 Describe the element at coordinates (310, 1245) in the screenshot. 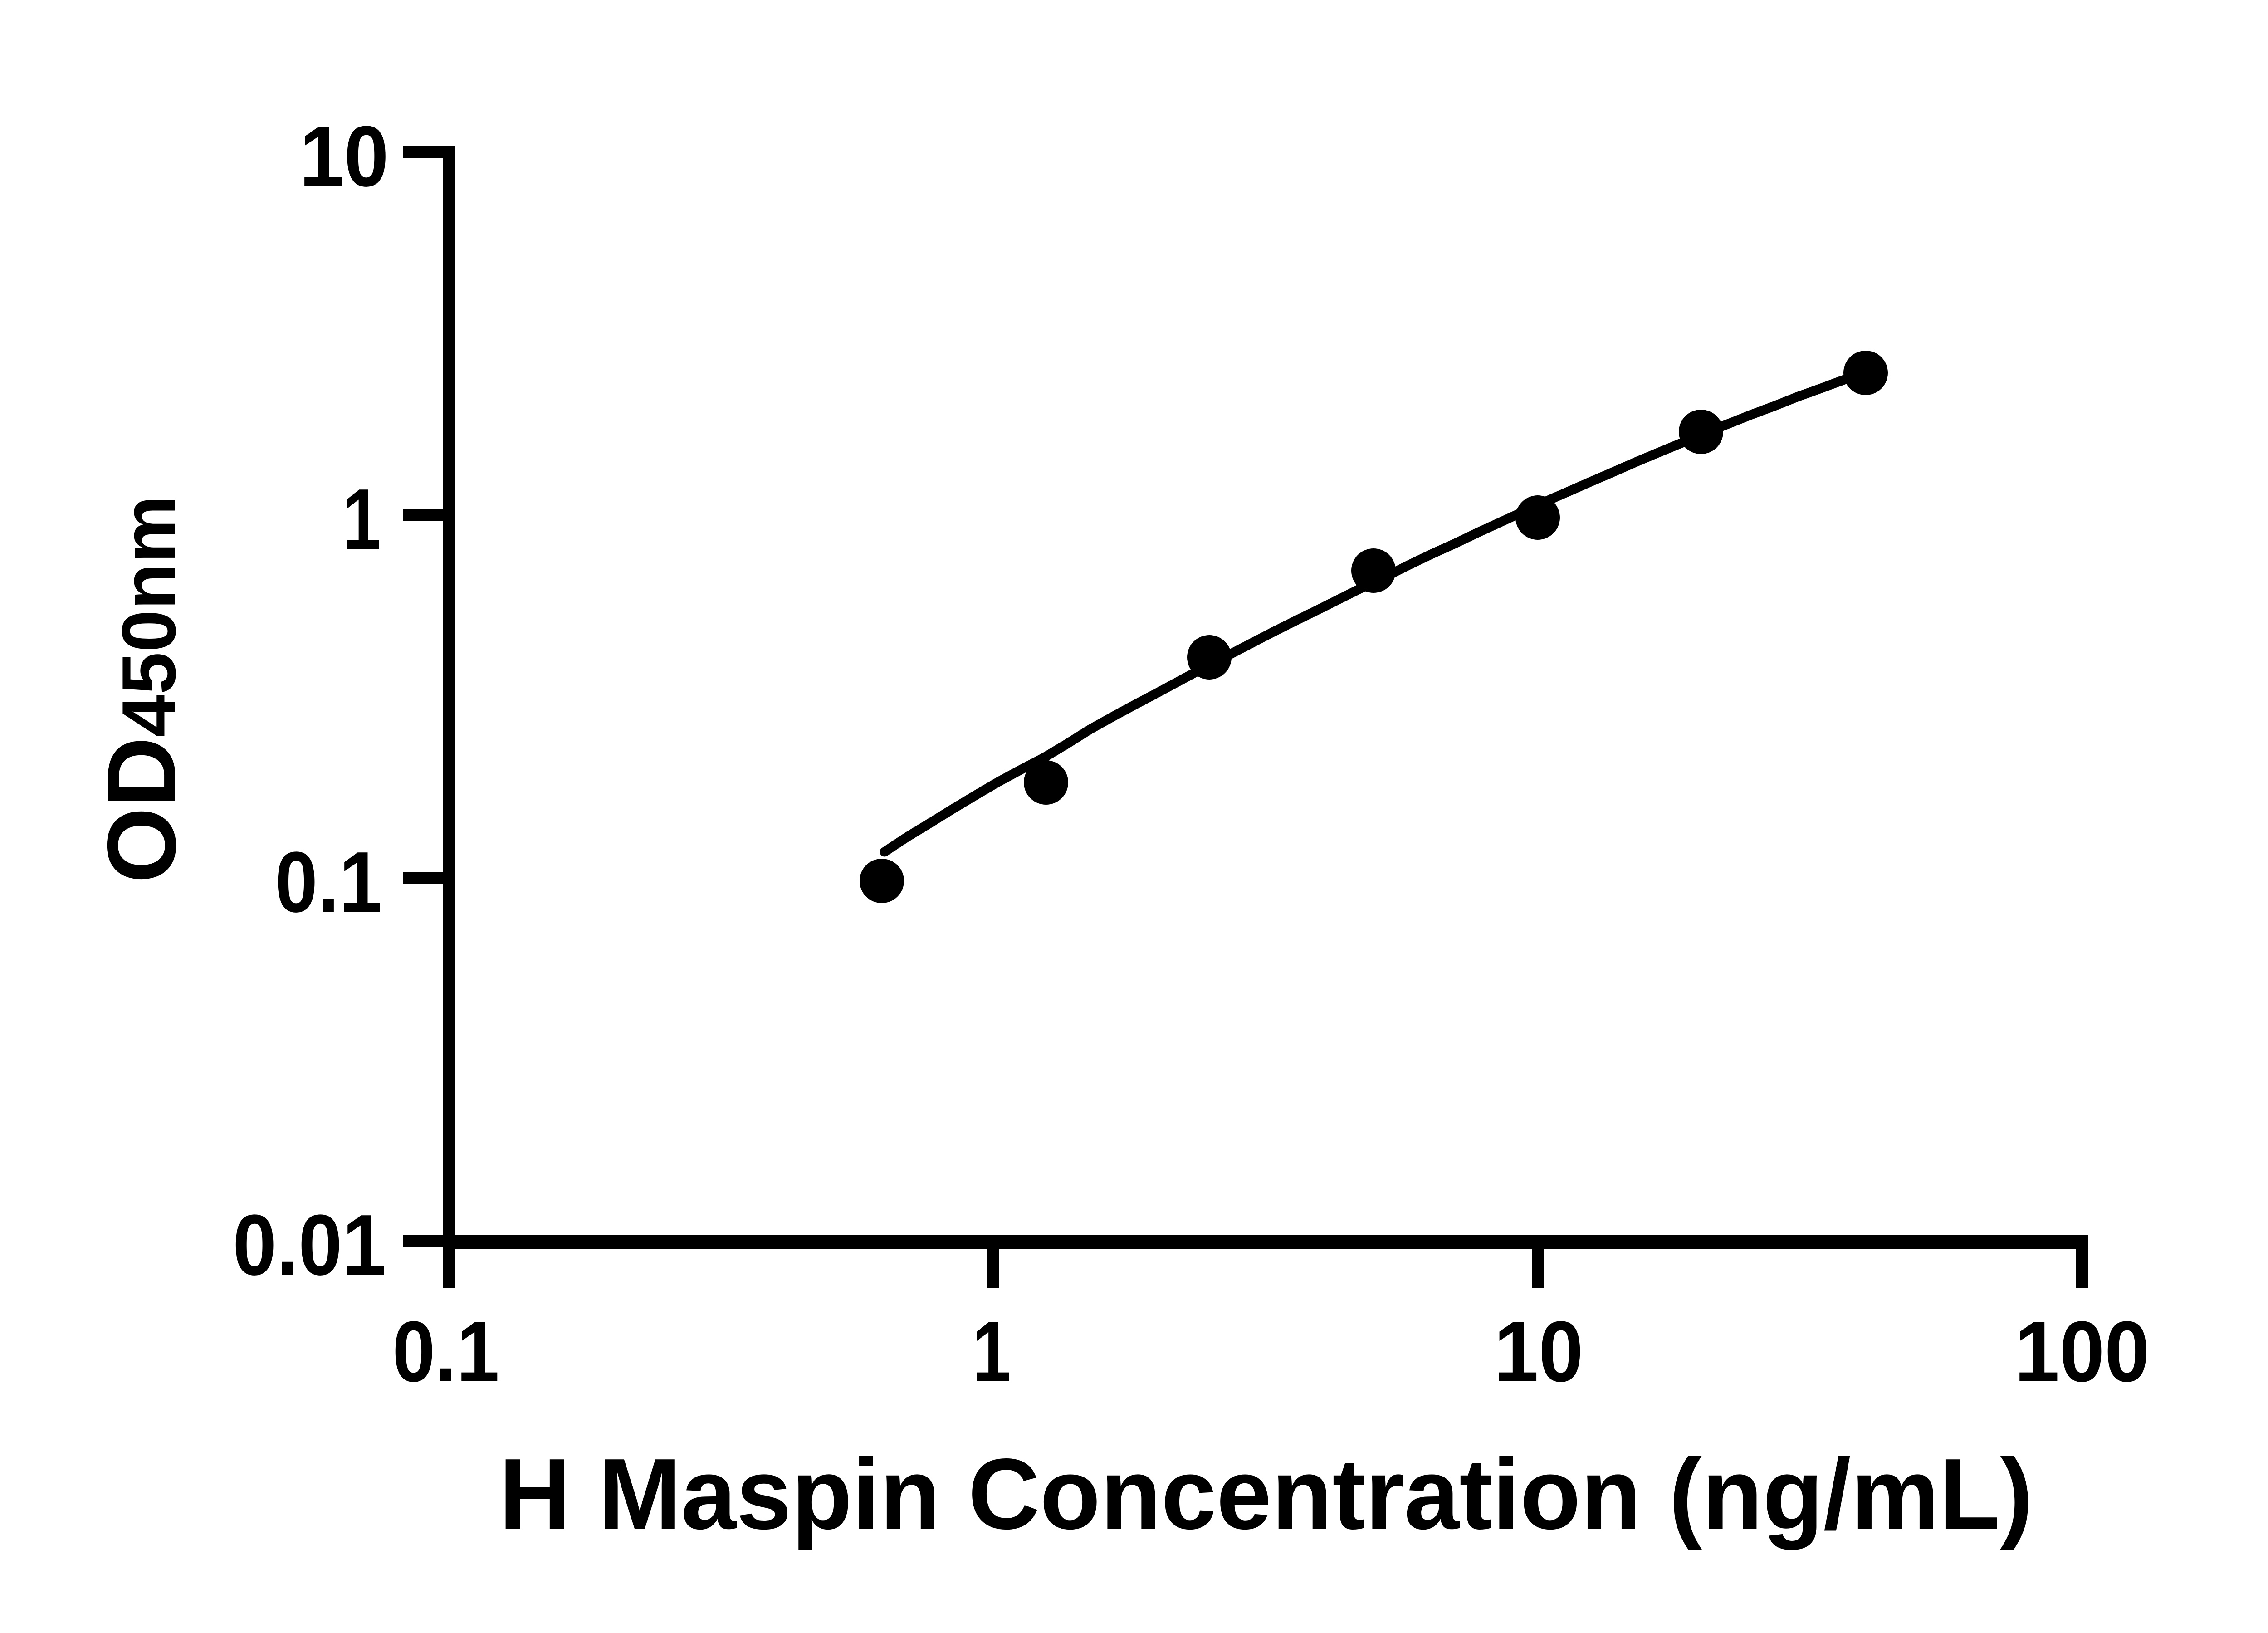

I see `svg-text: 0.01` at that location.